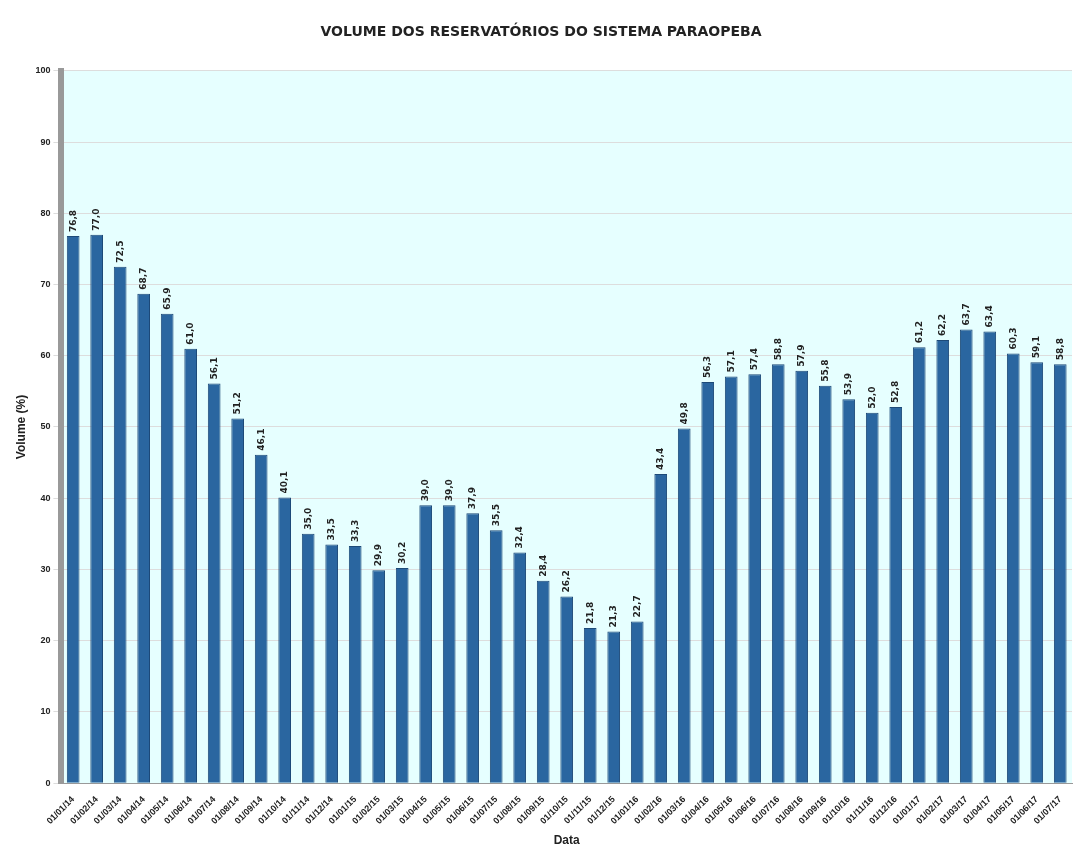  I want to click on data-label: 46,1, so click(260, 439).